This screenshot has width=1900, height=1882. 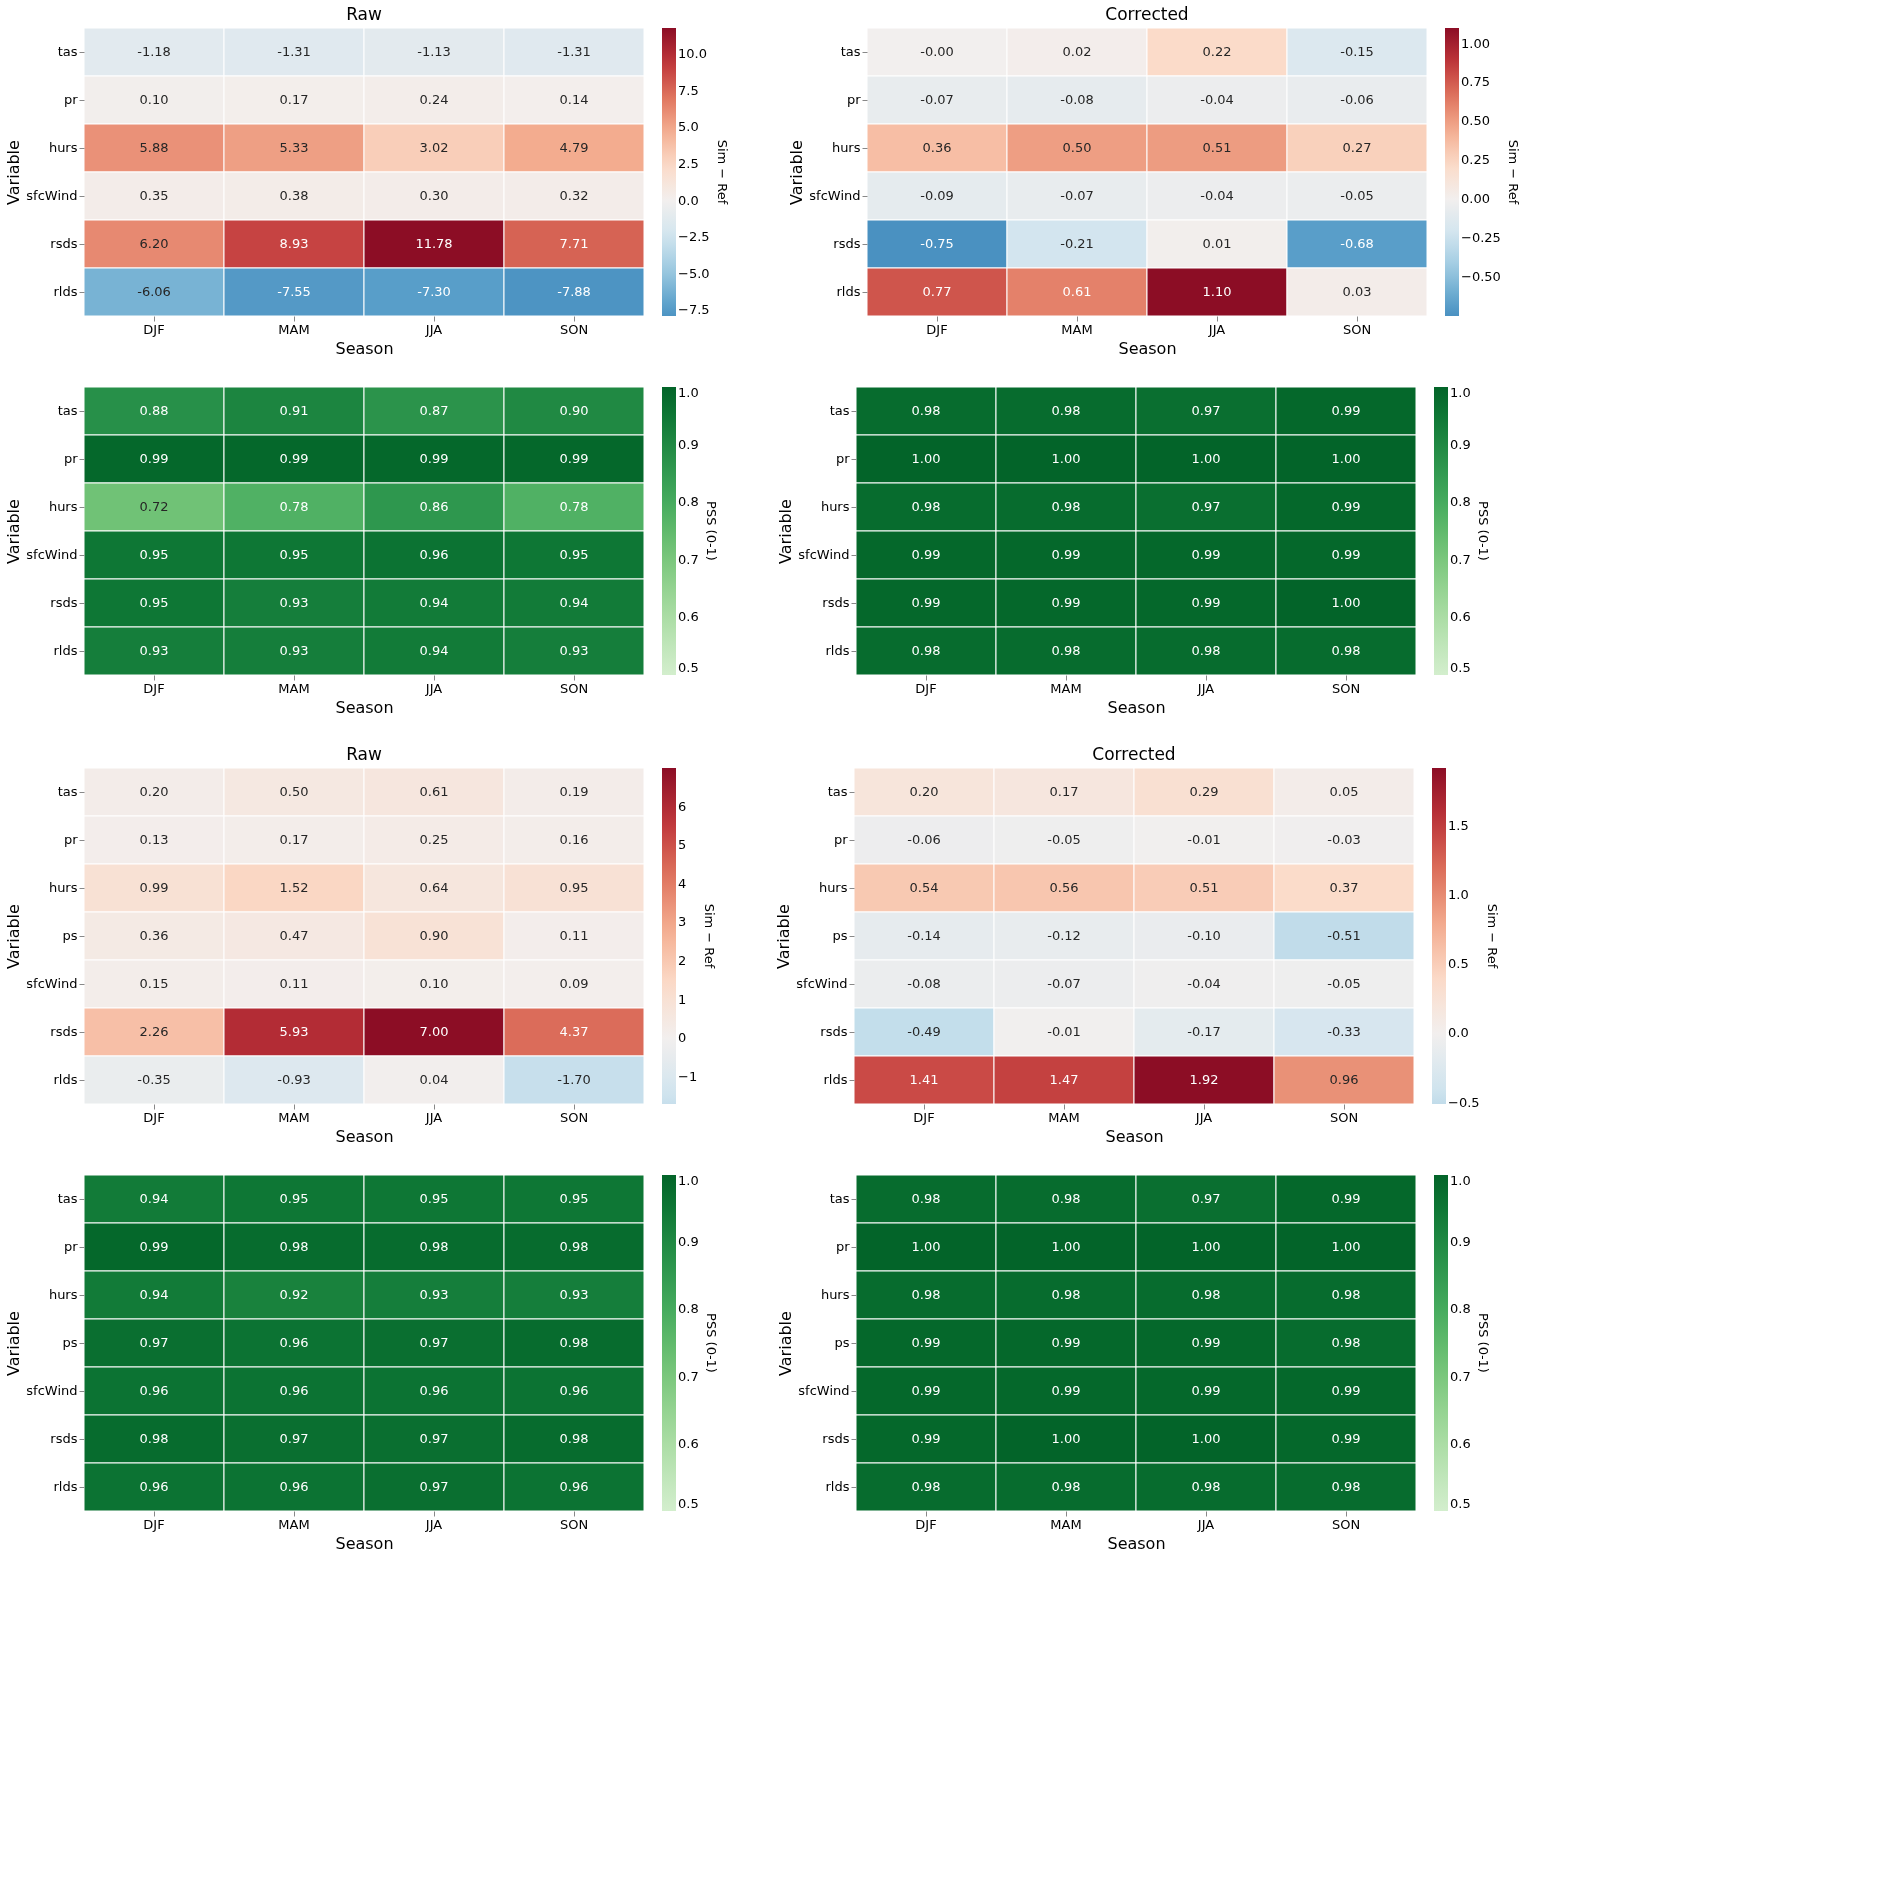 What do you see at coordinates (294, 935) in the screenshot?
I see `data-label: 0.47` at bounding box center [294, 935].